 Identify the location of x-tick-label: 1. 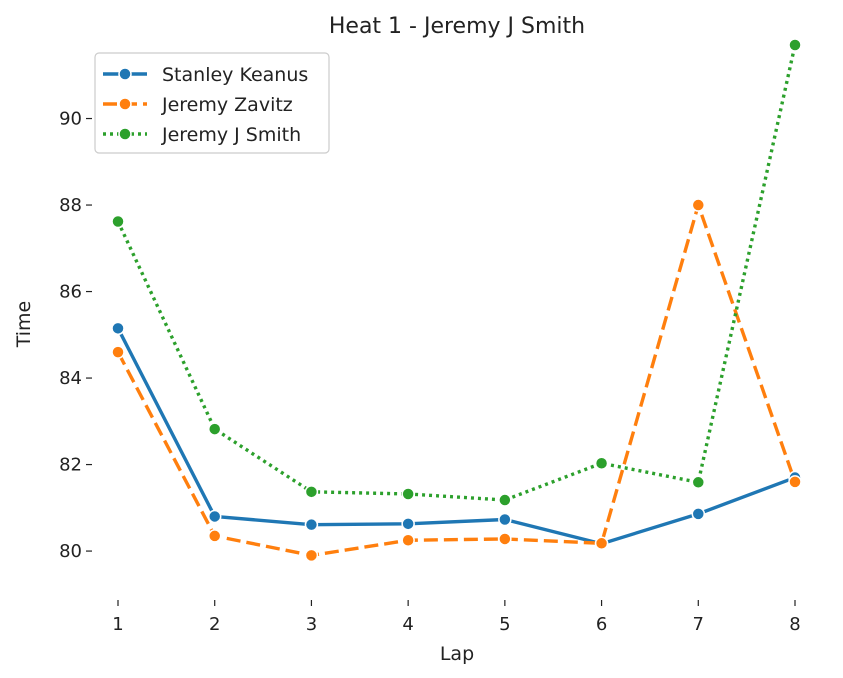
(117, 624).